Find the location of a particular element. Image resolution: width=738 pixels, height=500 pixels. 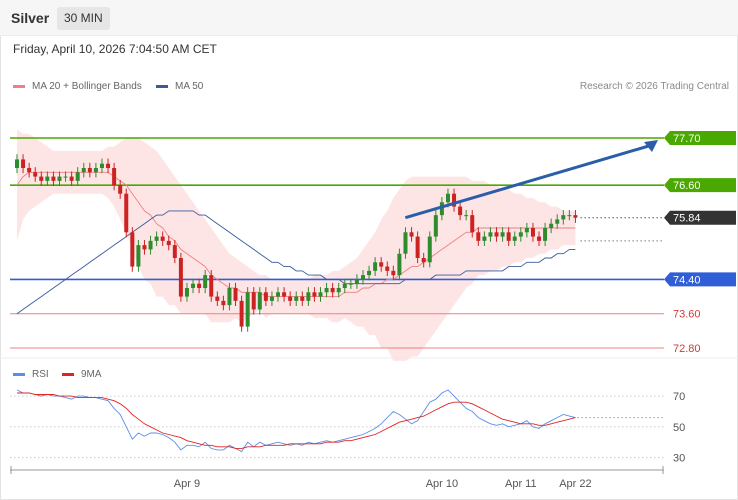

level-tag-76.60 is located at coordinates (700, 185).